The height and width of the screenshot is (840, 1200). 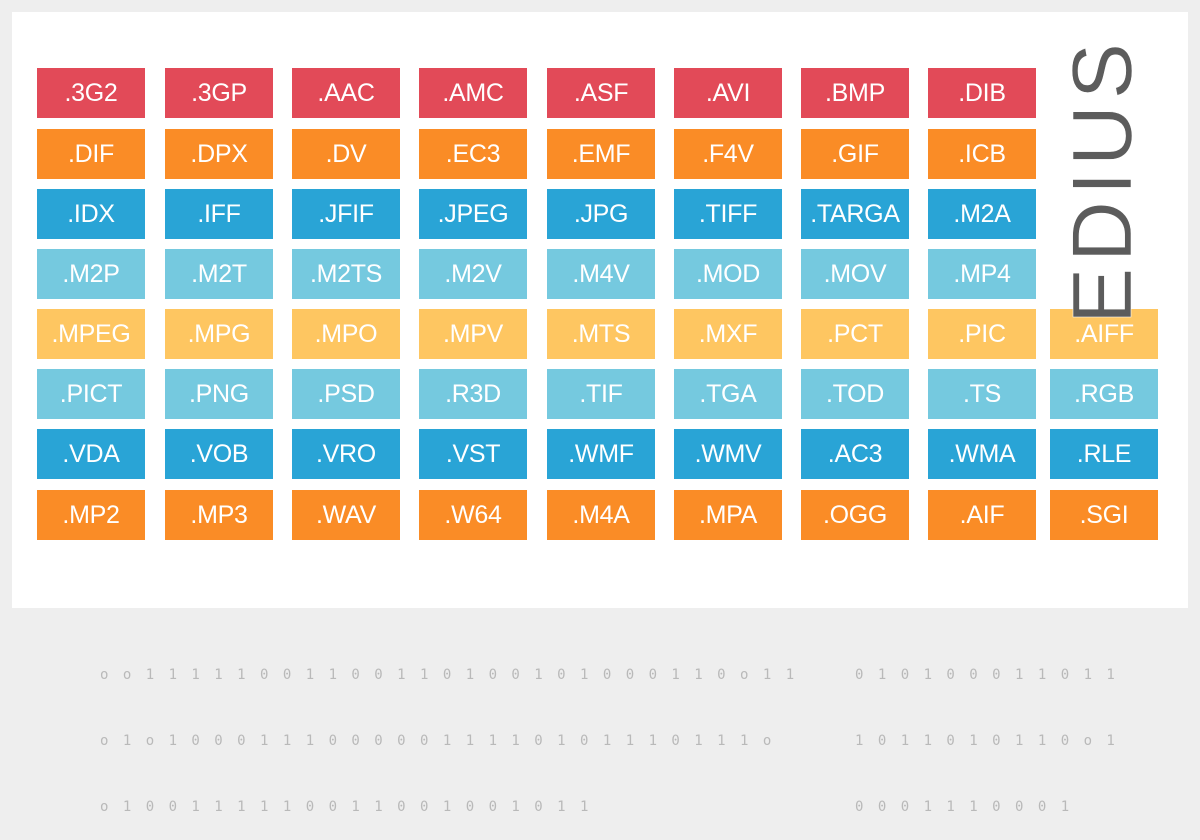 I want to click on format-tile: .RLE, so click(x=1104, y=454).